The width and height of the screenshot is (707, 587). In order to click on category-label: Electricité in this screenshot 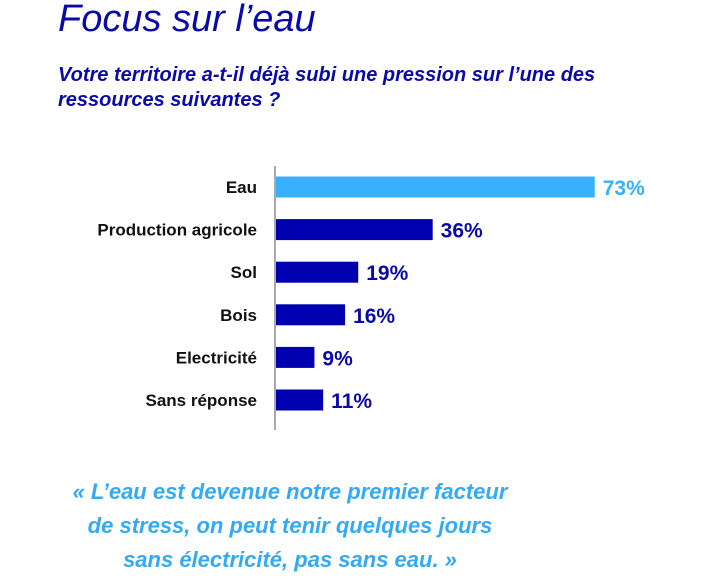, I will do `click(216, 357)`.